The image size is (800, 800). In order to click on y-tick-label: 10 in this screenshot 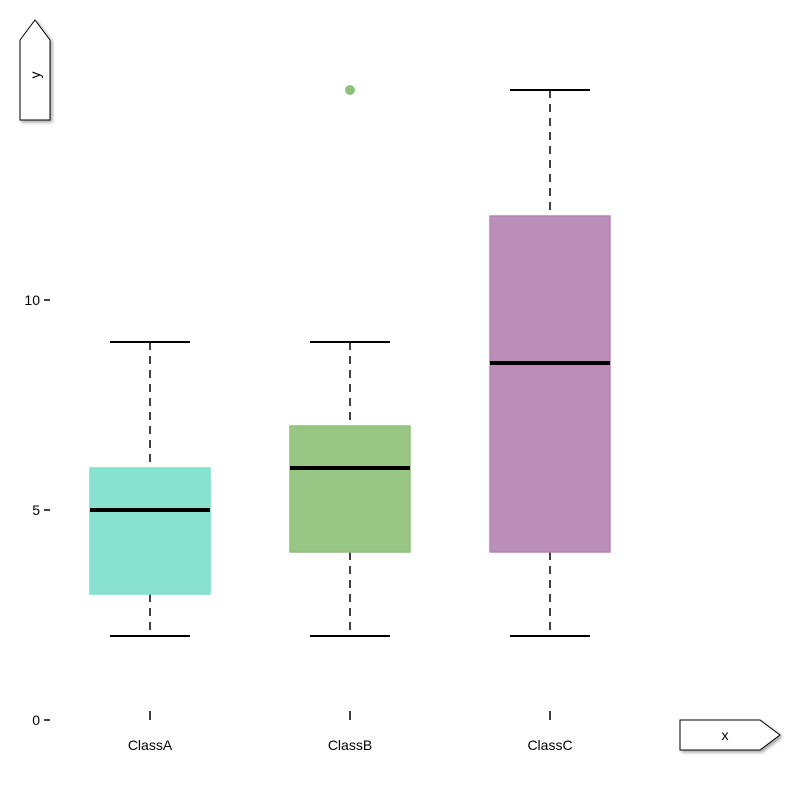, I will do `click(32, 300)`.